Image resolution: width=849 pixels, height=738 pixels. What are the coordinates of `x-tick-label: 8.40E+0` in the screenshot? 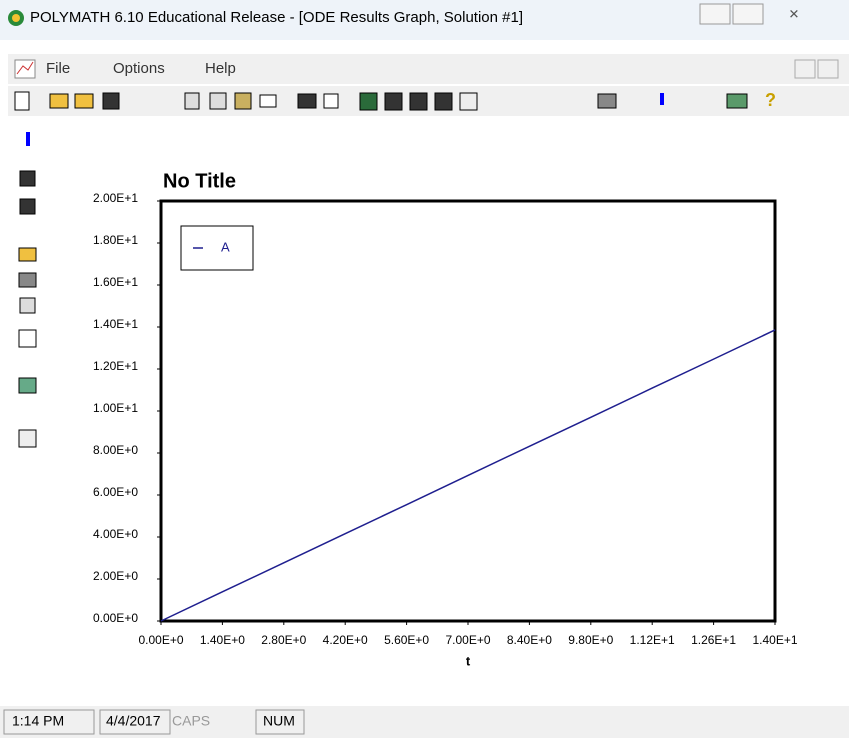 It's located at (529, 640).